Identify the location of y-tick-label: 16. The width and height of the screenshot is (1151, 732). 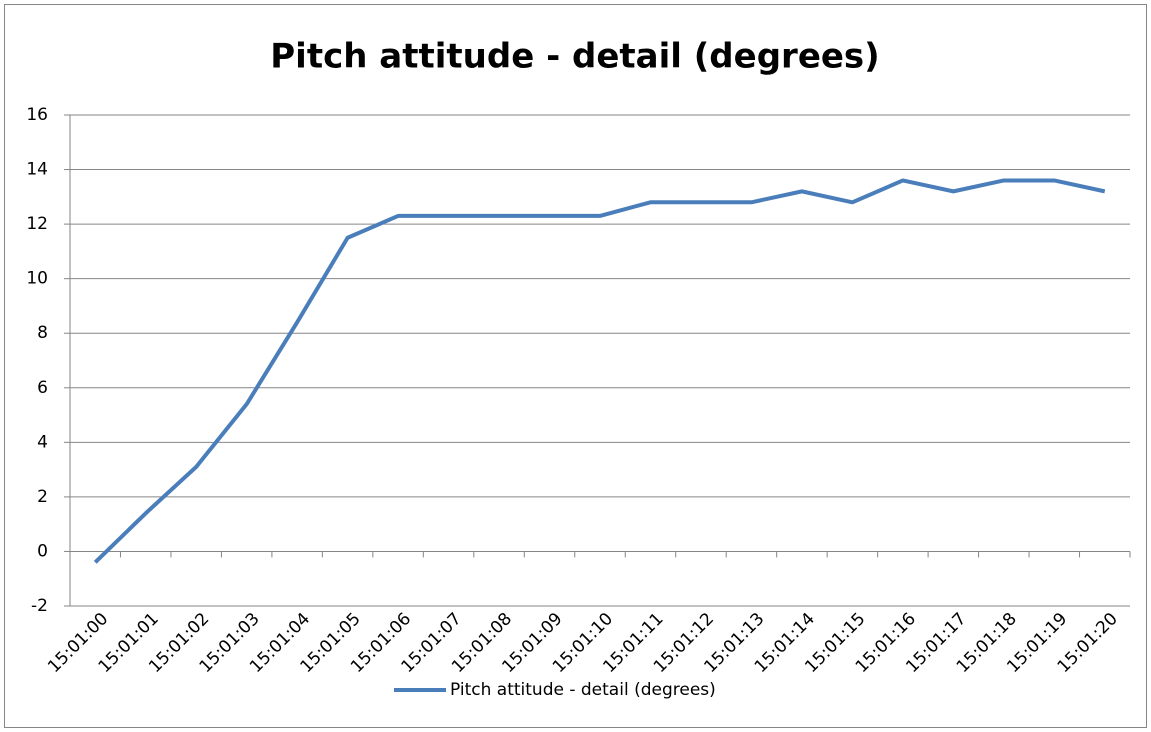
(37, 115).